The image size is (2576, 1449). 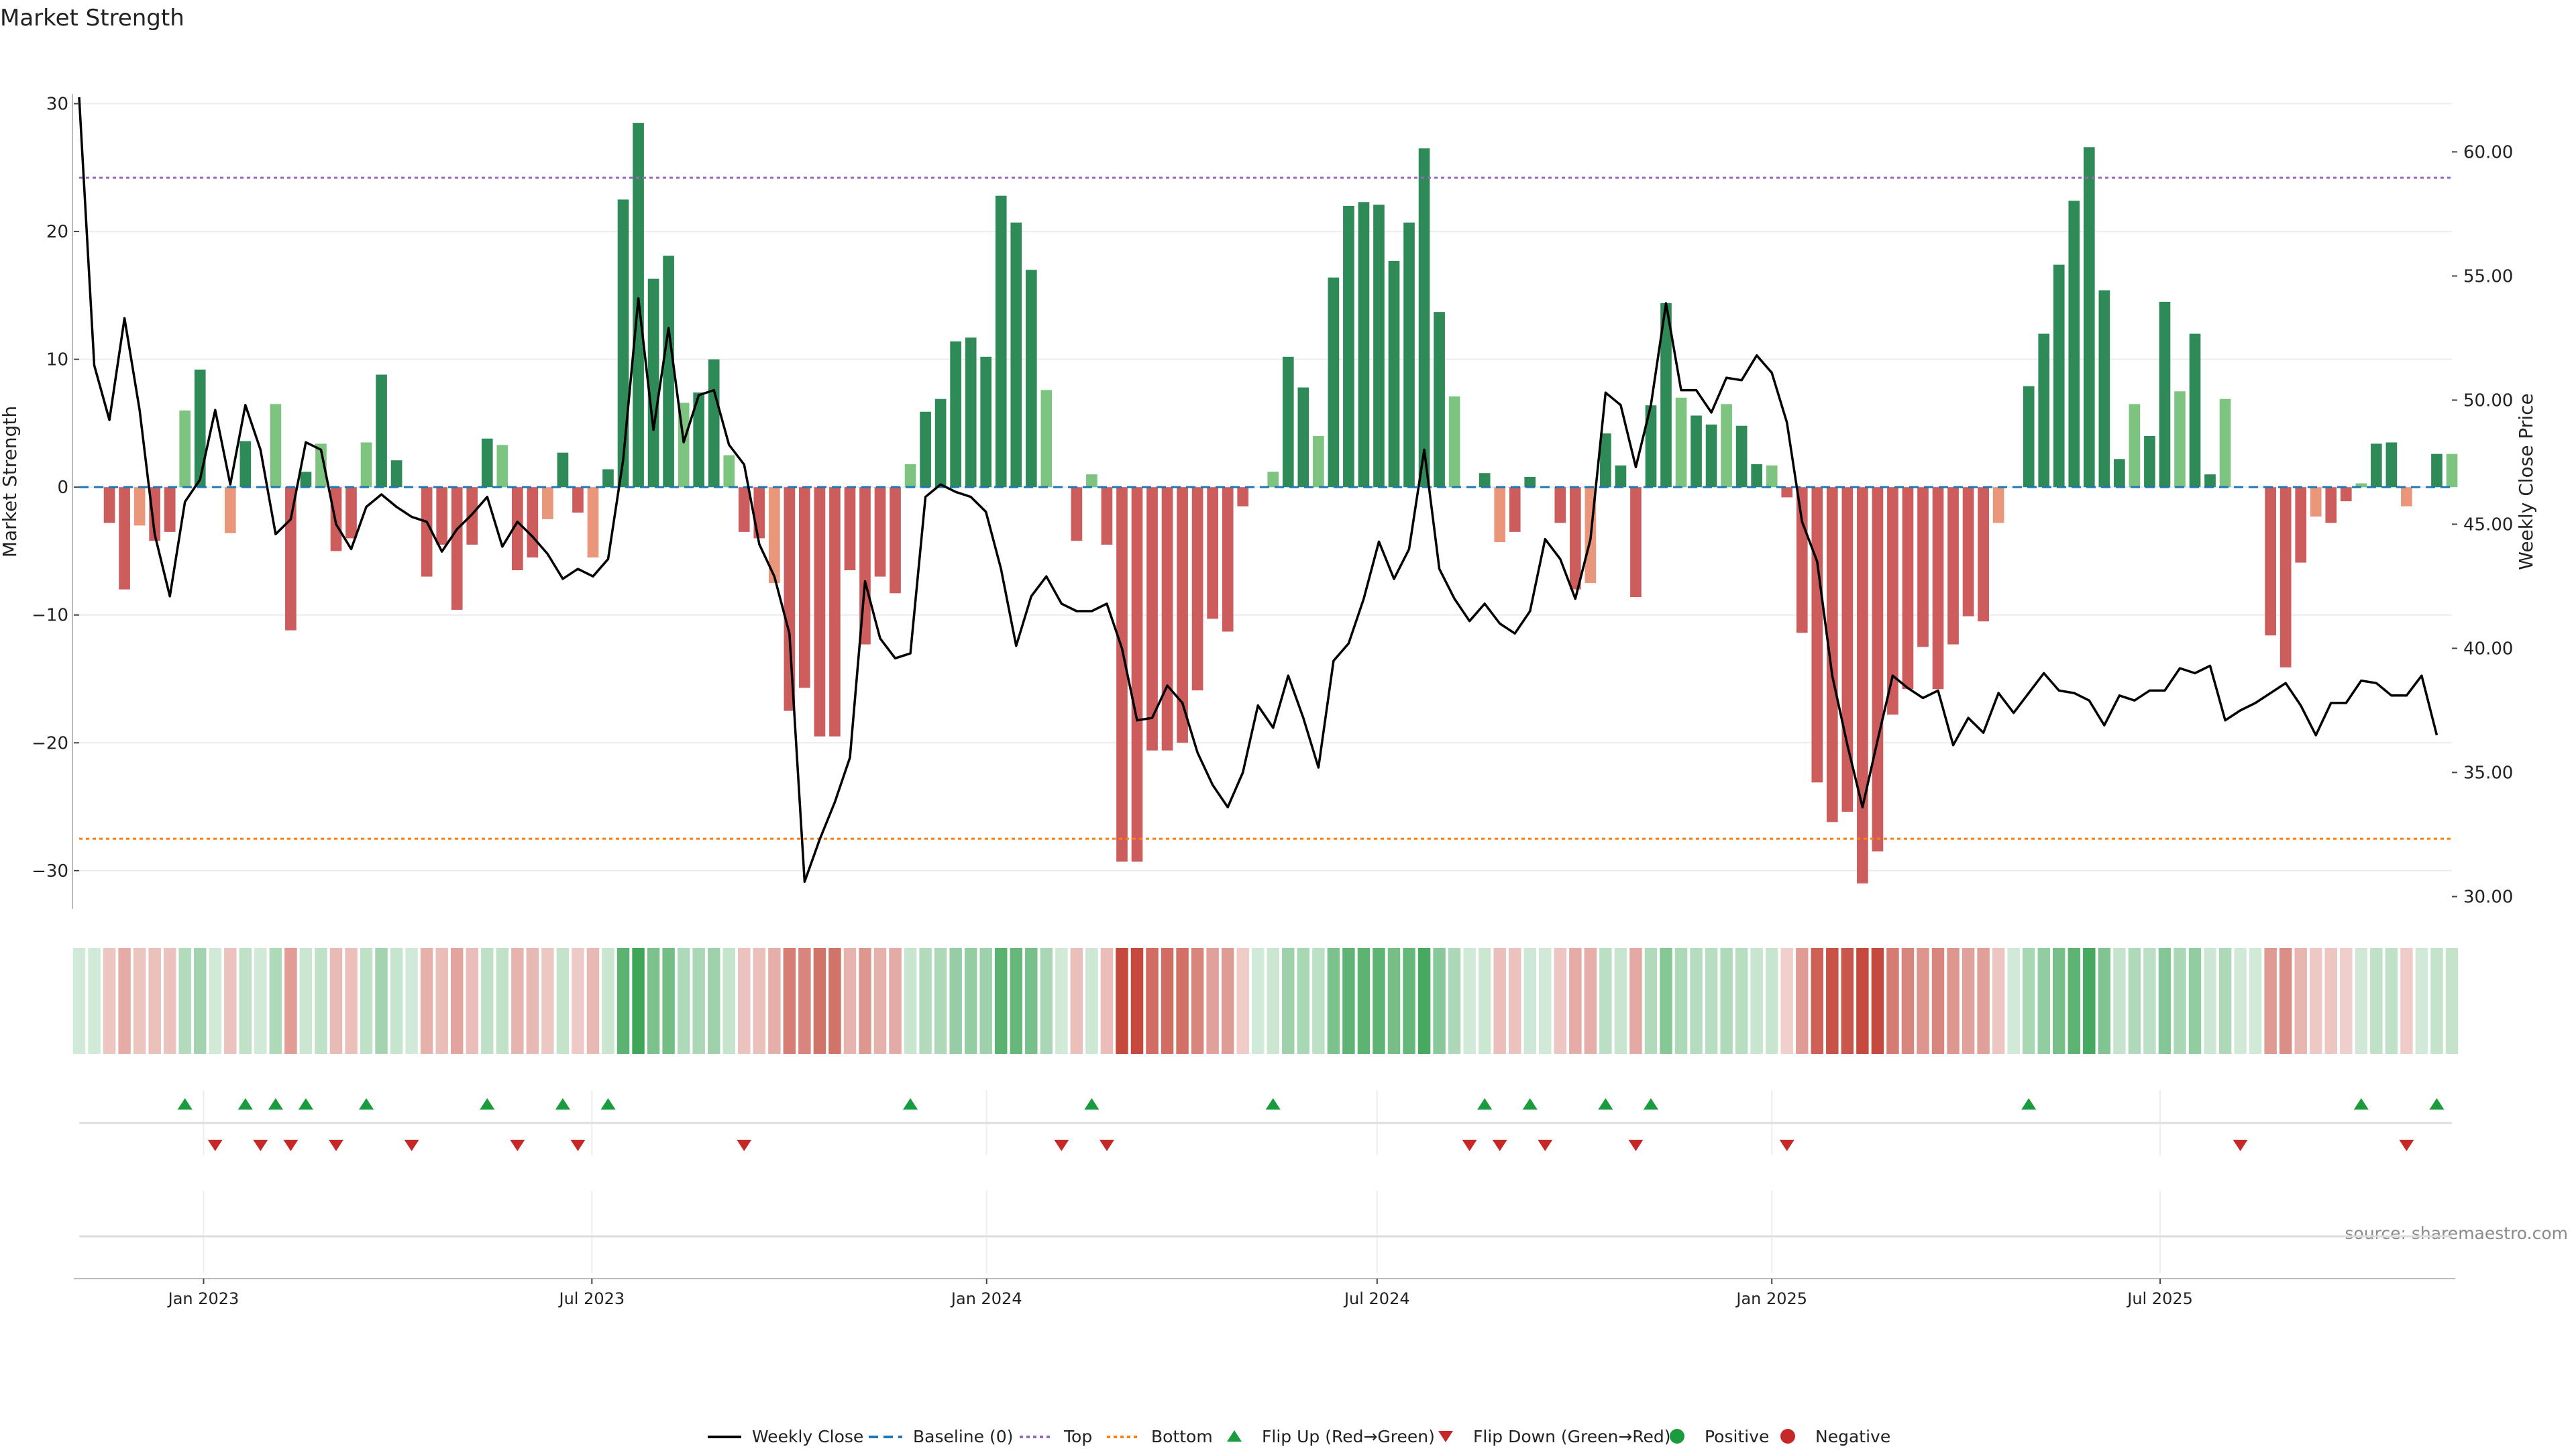 I want to click on right-tick-label: 40.00, so click(x=2488, y=649).